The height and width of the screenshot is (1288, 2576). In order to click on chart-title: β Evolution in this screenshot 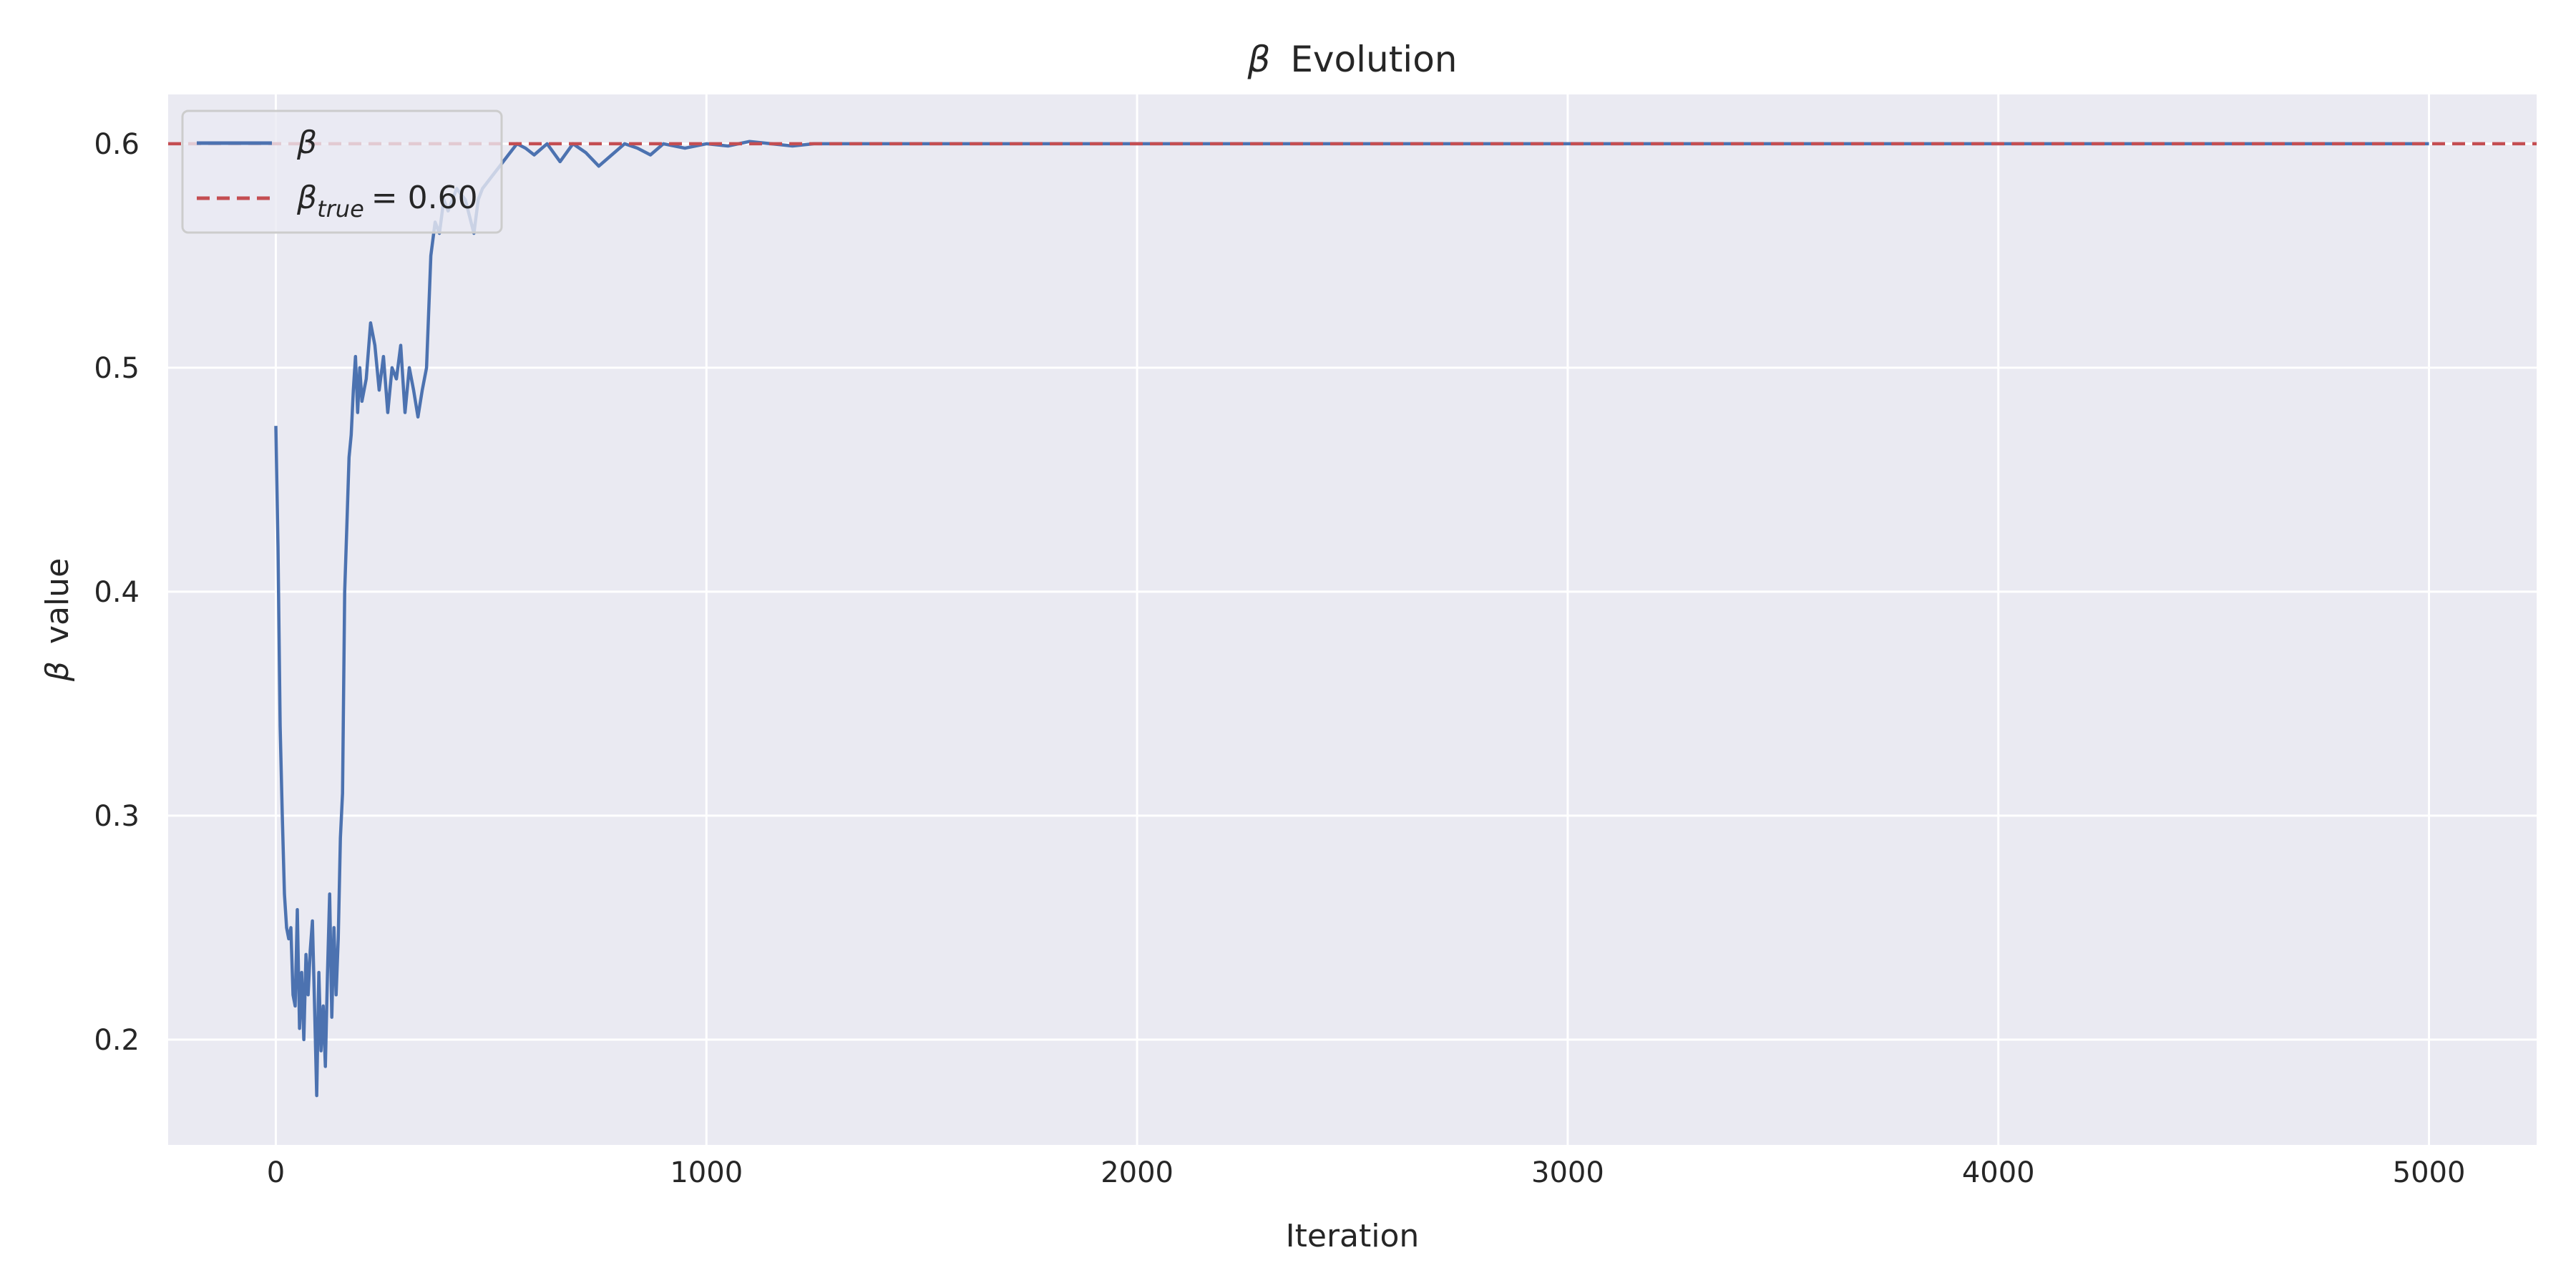, I will do `click(1352, 59)`.